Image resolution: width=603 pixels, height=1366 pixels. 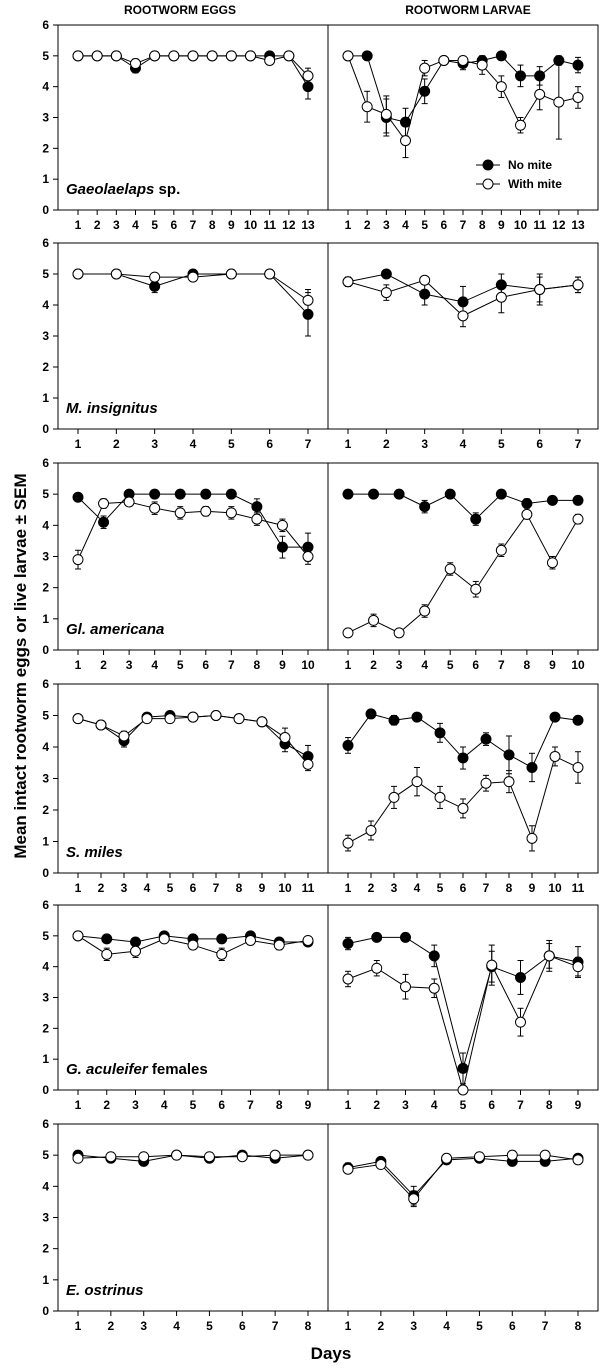 What do you see at coordinates (185, 786) in the screenshot?
I see `panel-4-eggs: 0 1 2 3 4 5 6 1 2 3 4 5 6 7 8 9 10 11 S. miles` at bounding box center [185, 786].